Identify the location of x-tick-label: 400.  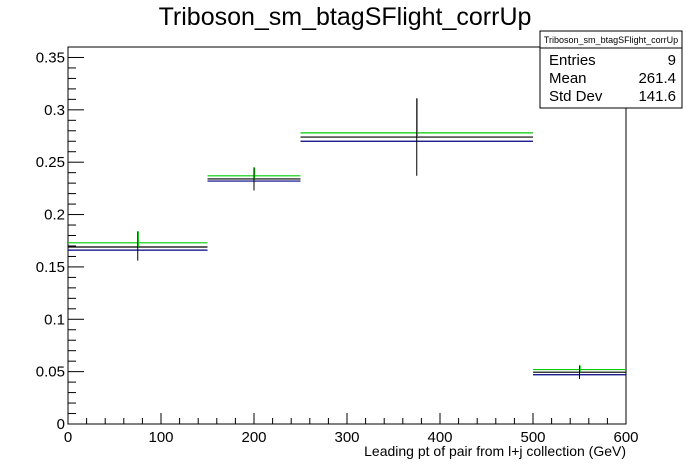
(439, 437).